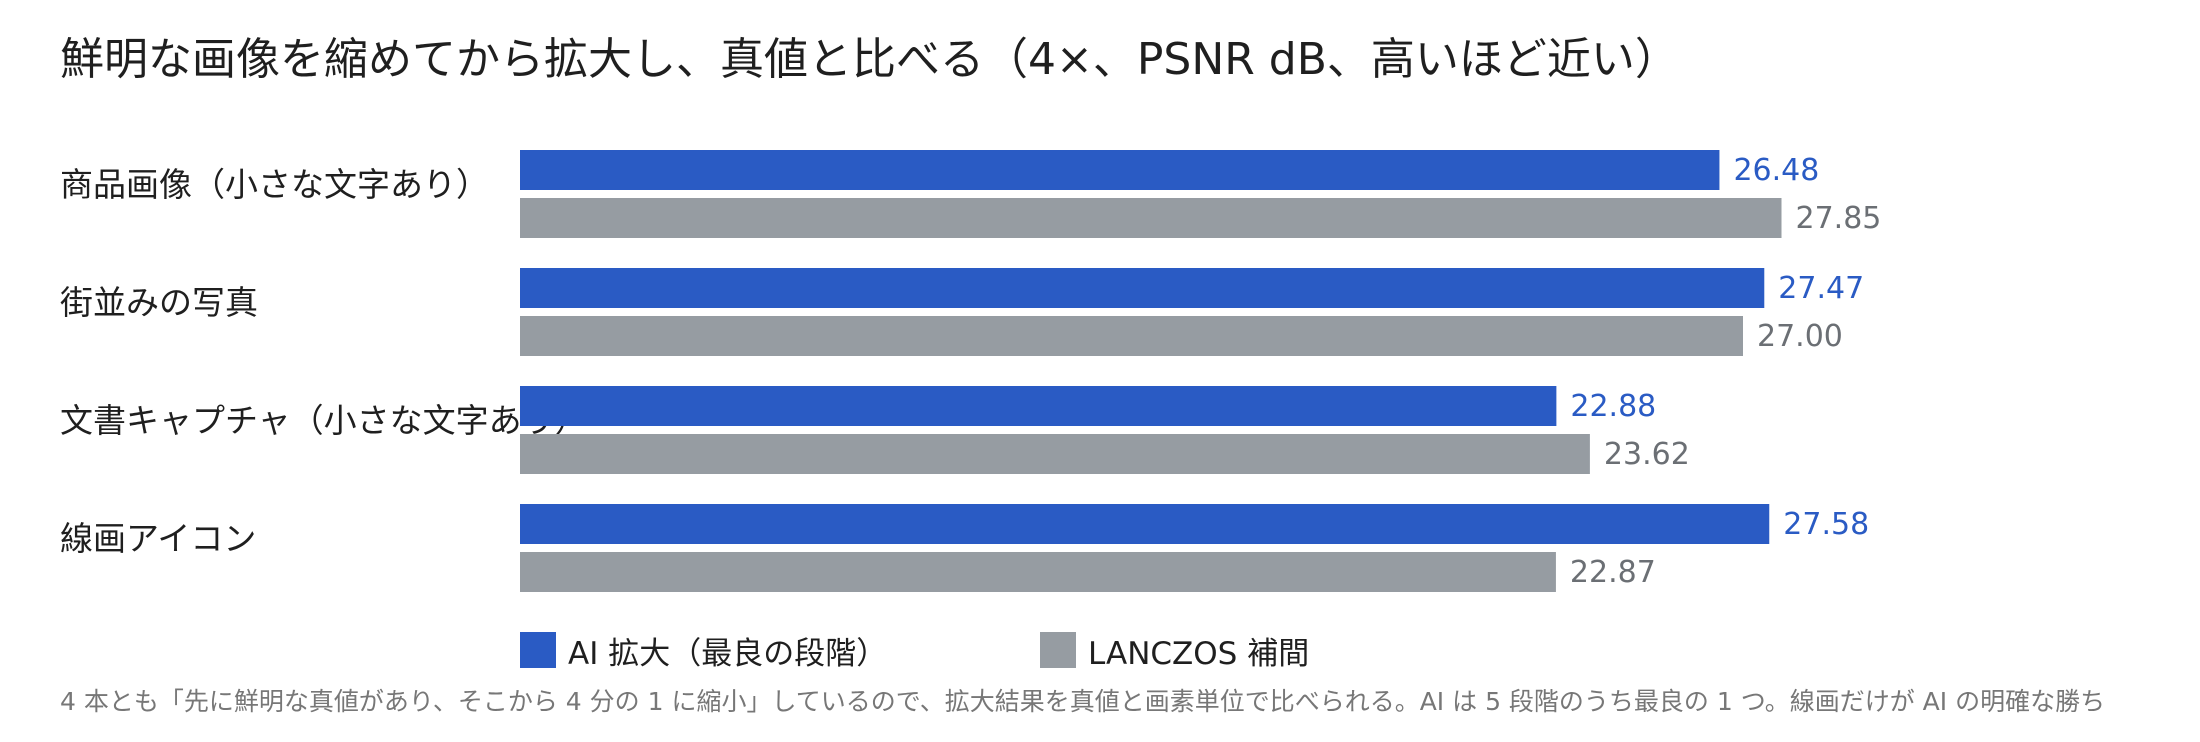 The height and width of the screenshot is (742, 2200). Describe the element at coordinates (538, 650) in the screenshot. I see `legend-swatch-ai` at that location.